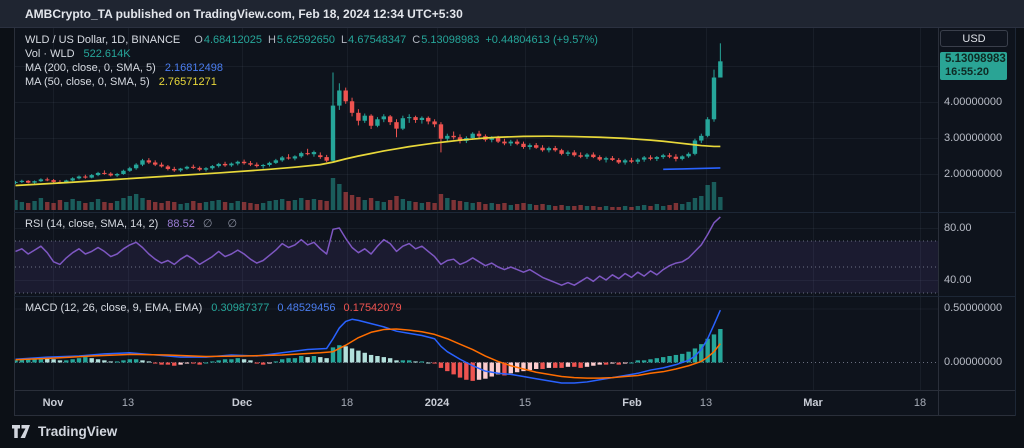  What do you see at coordinates (107, 54) in the screenshot?
I see `volume-value: 522.614K` at bounding box center [107, 54].